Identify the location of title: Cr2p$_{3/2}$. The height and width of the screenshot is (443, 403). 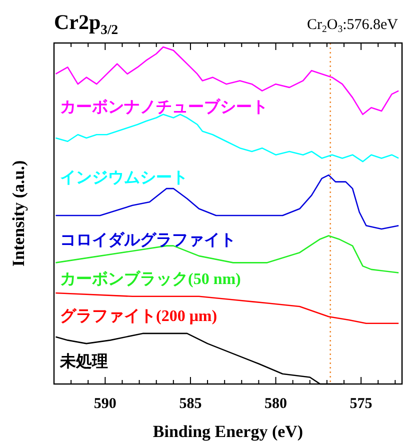
(86, 23).